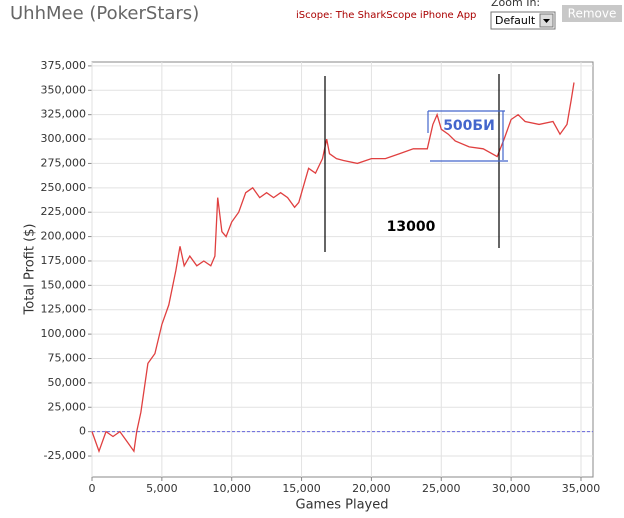 This screenshot has height=518, width=624. What do you see at coordinates (515, 4) in the screenshot?
I see `zoom-label: Zoom In:` at bounding box center [515, 4].